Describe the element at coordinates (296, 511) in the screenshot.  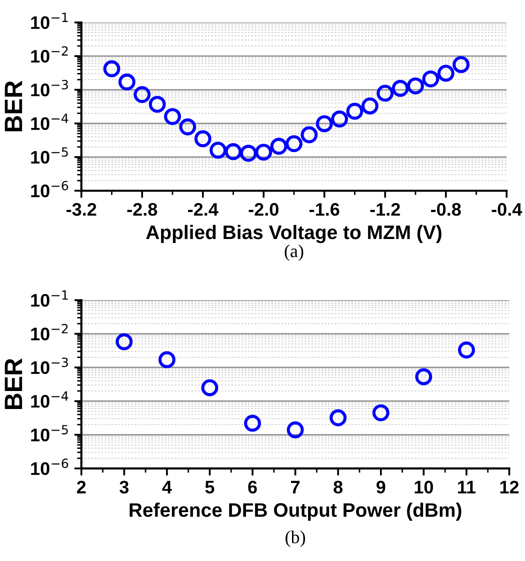
I see `x-axis-title: Reference DFB Output Power (dBm)` at that location.